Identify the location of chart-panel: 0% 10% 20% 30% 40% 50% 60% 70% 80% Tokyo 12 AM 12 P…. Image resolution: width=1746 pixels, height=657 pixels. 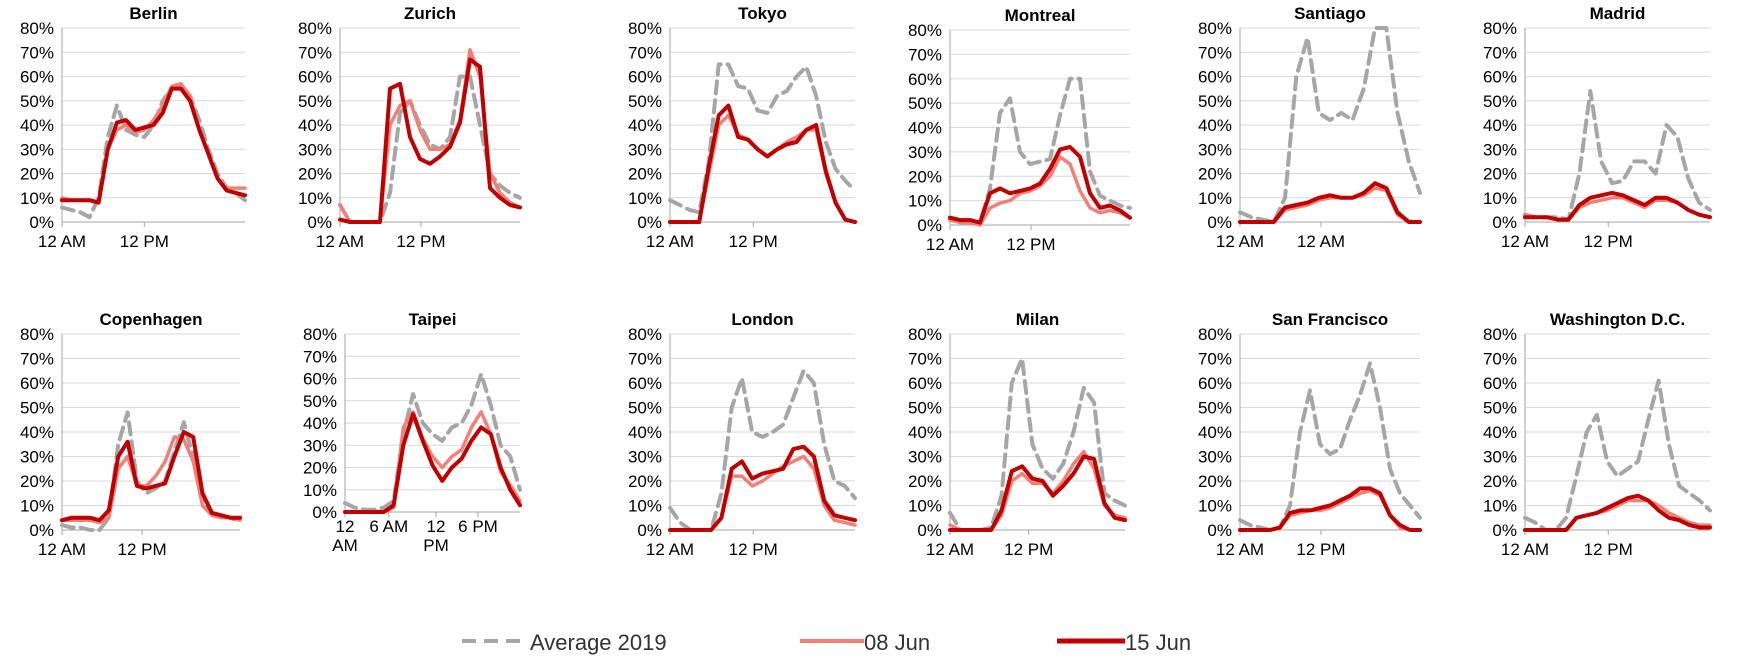
(742, 127).